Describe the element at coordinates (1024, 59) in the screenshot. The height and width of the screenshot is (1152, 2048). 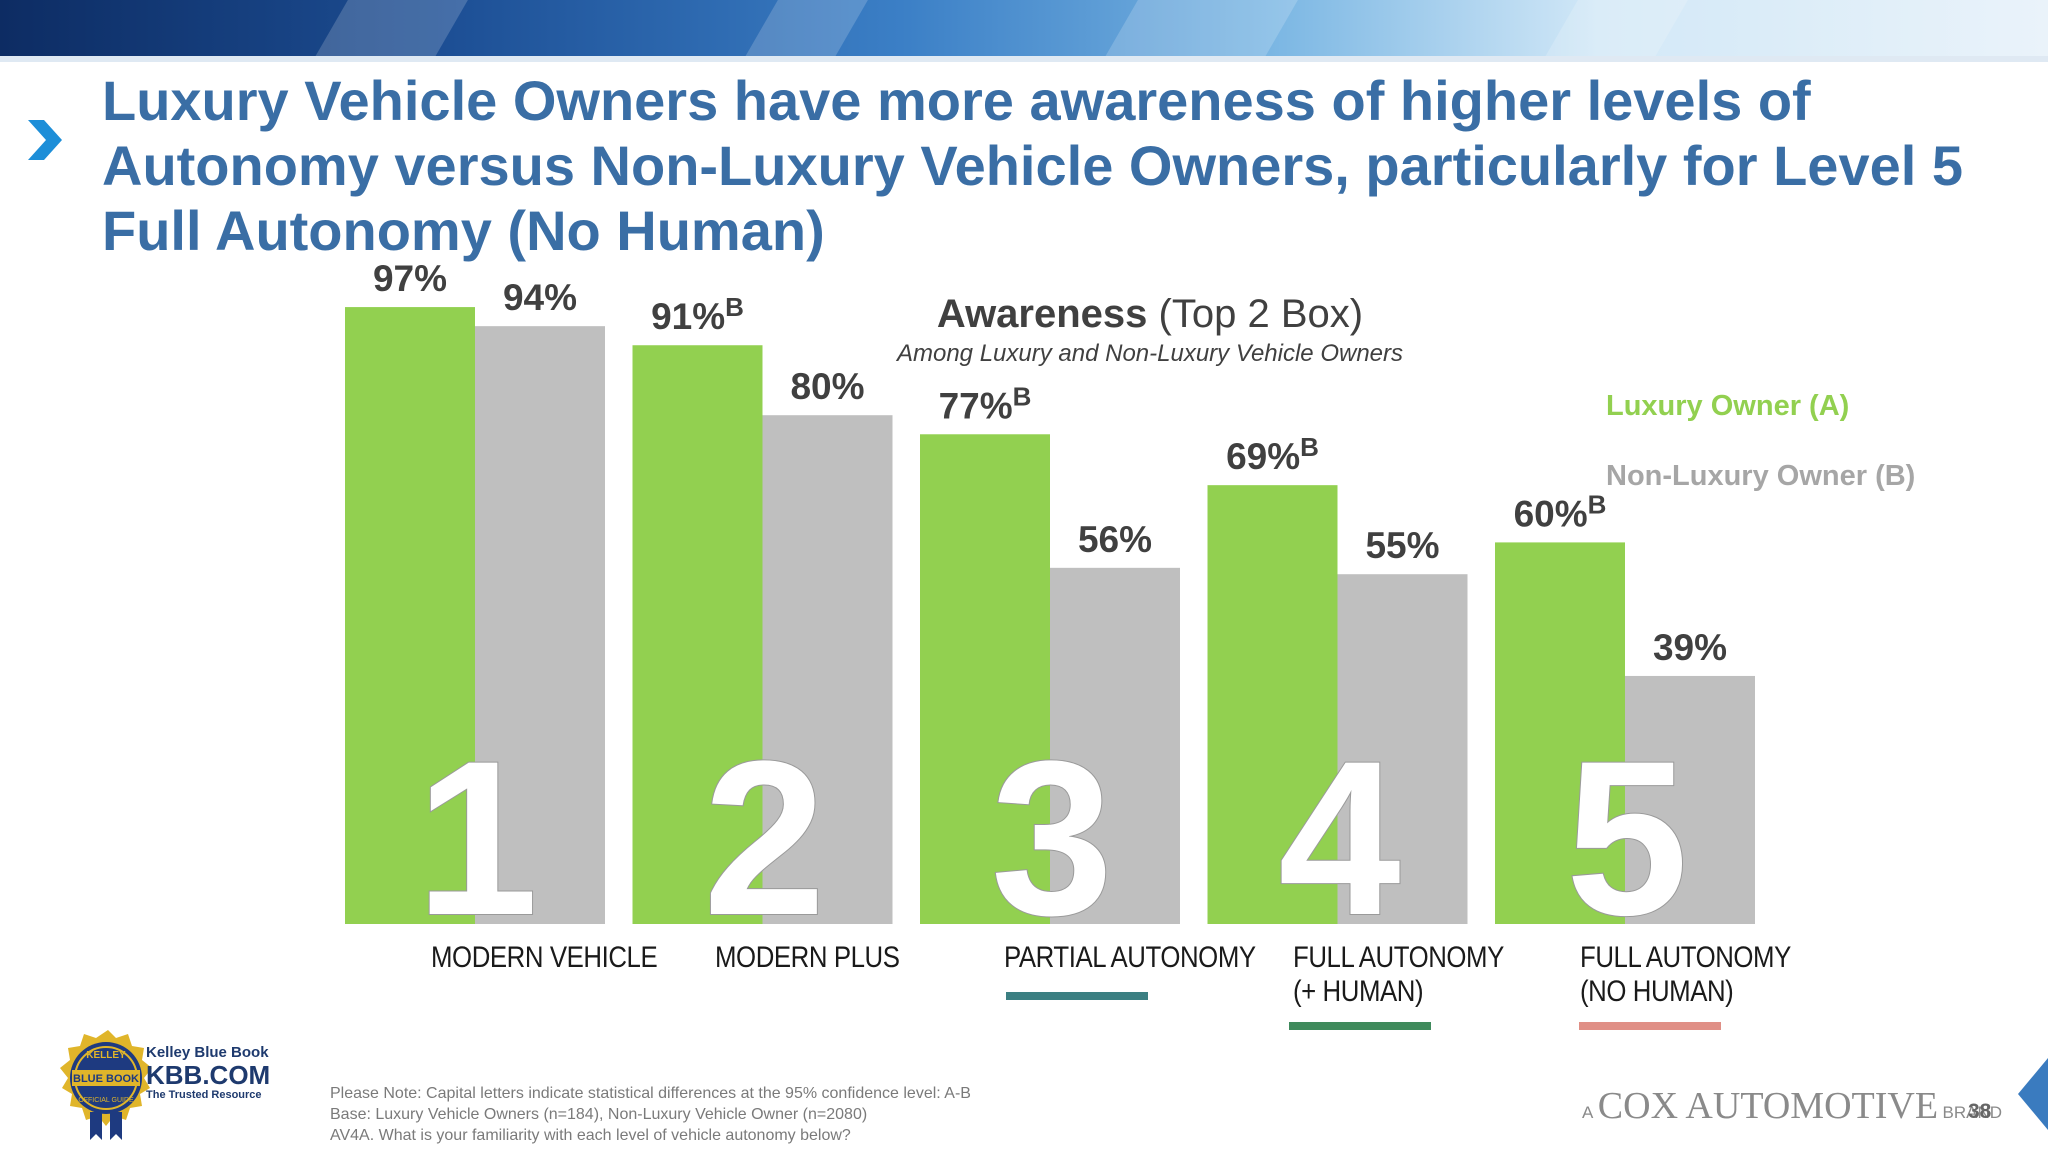
I see `banner-underline` at that location.